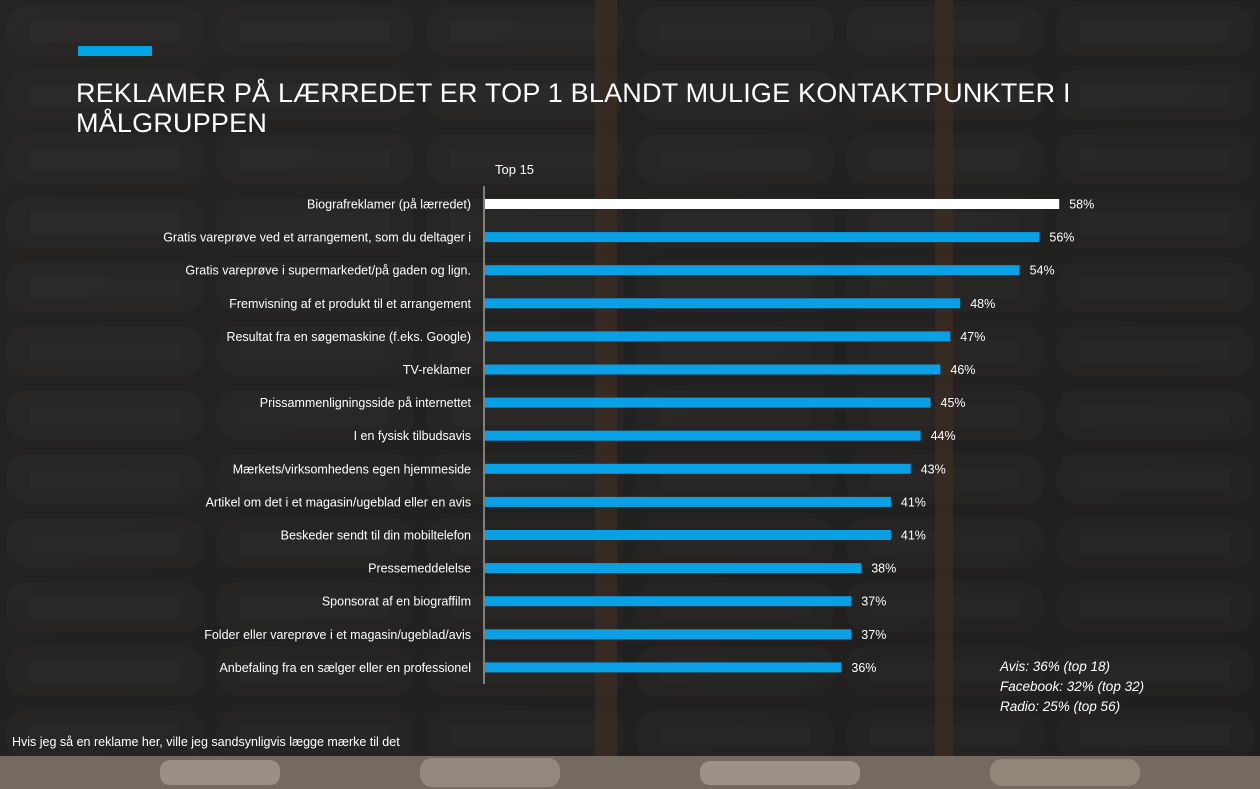 The image size is (1260, 789). I want to click on side-note: Facebook: 32% (top 32), so click(1072, 686).